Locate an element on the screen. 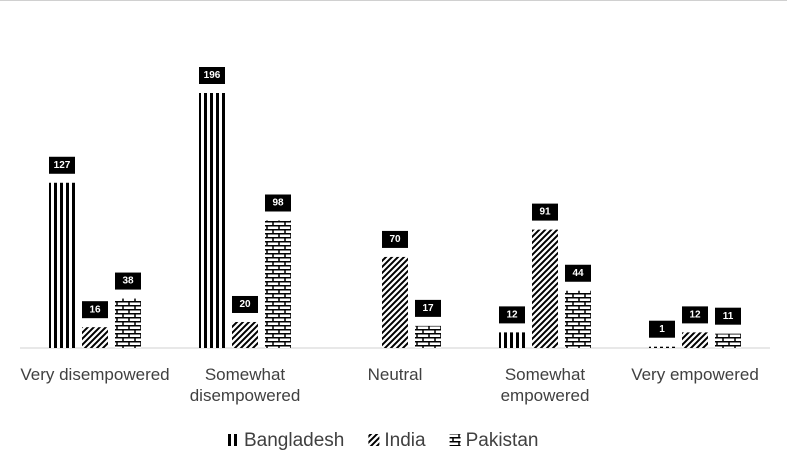 This screenshot has width=787, height=470. value-label: 16 is located at coordinates (95, 309).